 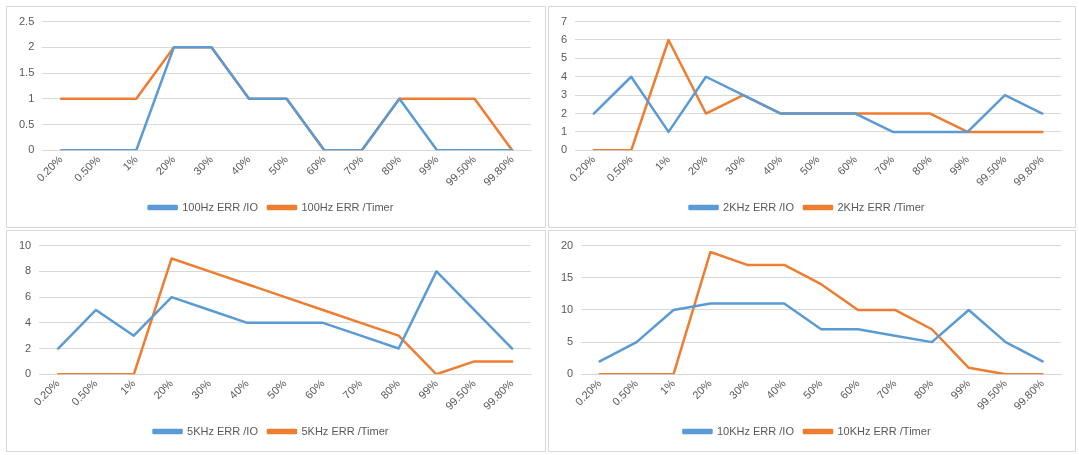 What do you see at coordinates (26, 20) in the screenshot?
I see `y-tick-label: 2.5` at bounding box center [26, 20].